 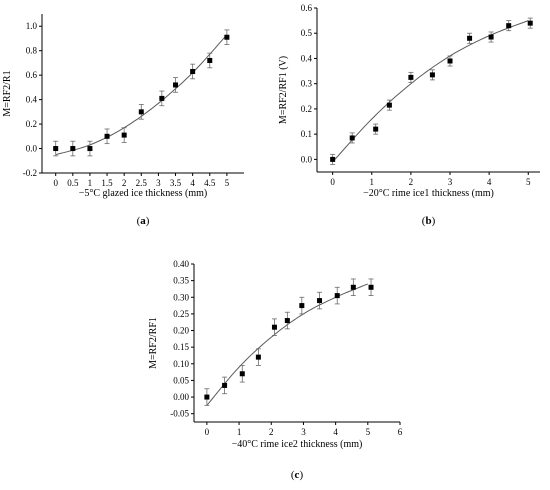 I want to click on x-tick-label: 3.5, so click(x=176, y=183).